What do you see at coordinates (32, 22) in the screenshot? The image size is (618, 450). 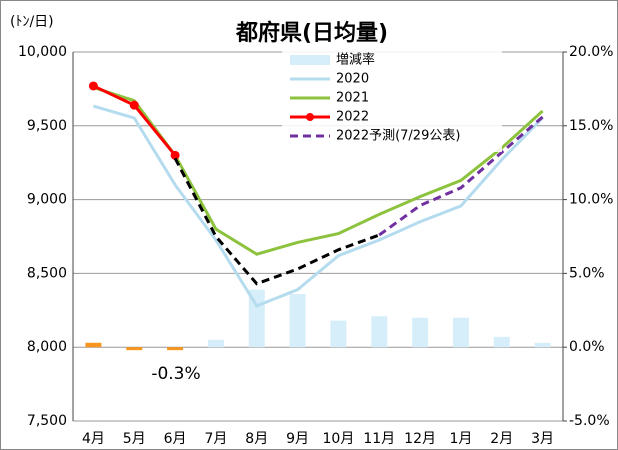 I see `y-axis-unit: (ﾄﾝ/日)` at bounding box center [32, 22].